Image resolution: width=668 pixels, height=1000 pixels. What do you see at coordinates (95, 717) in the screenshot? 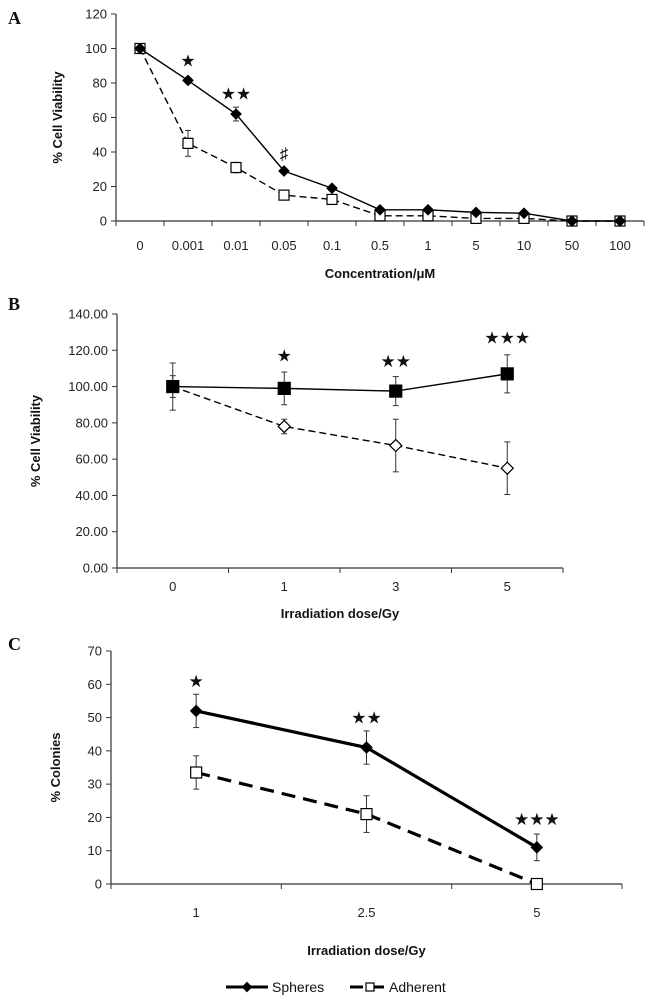
I see `y-tick-label: 50` at bounding box center [95, 717].